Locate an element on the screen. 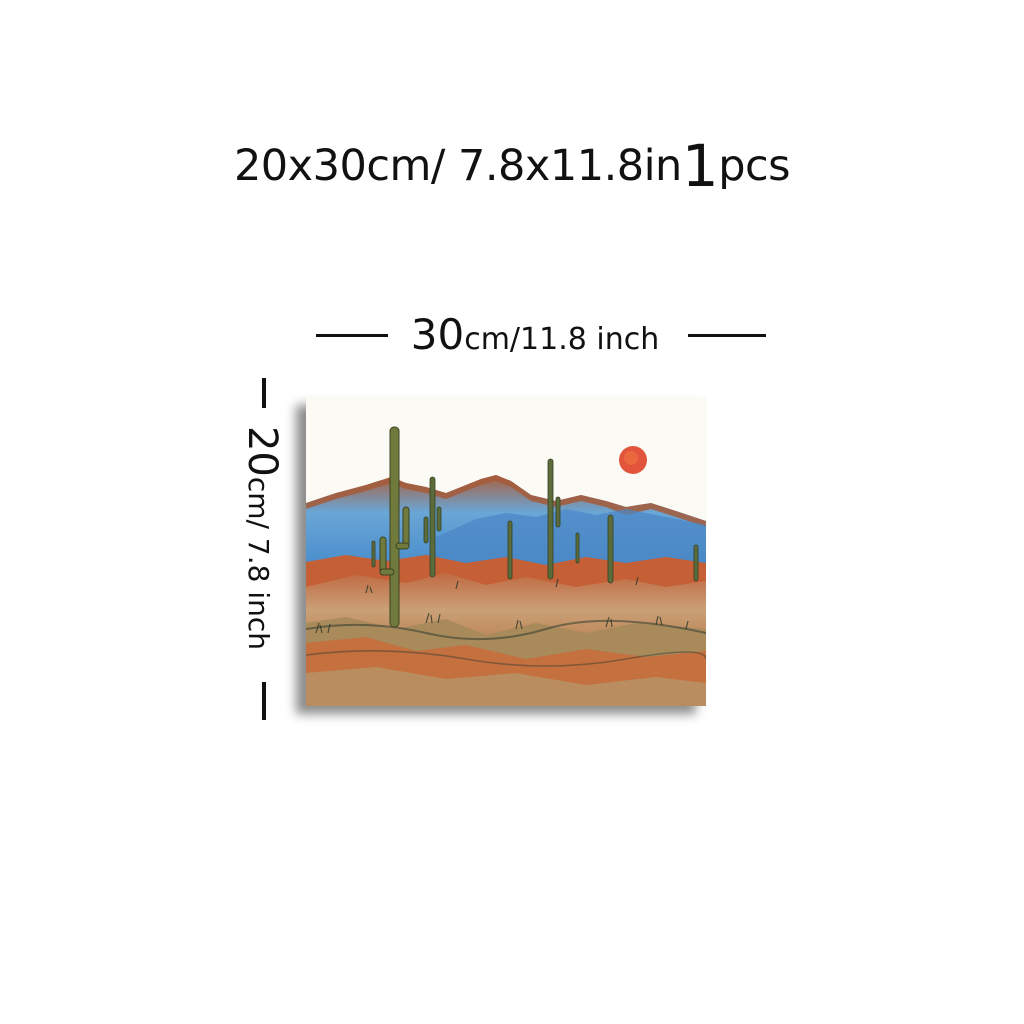 This screenshot has height=1024, width=1024. width-label: 30cm/11.8 inch is located at coordinates (535, 337).